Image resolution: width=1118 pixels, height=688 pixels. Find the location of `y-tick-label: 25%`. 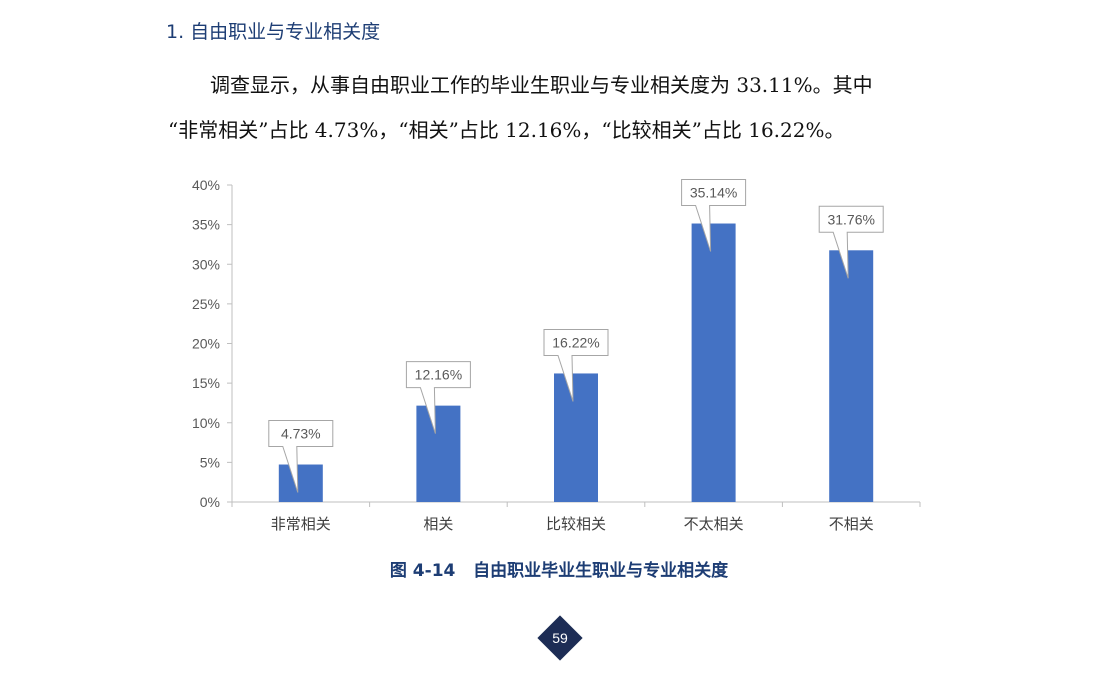

y-tick-label: 25% is located at coordinates (206, 304).